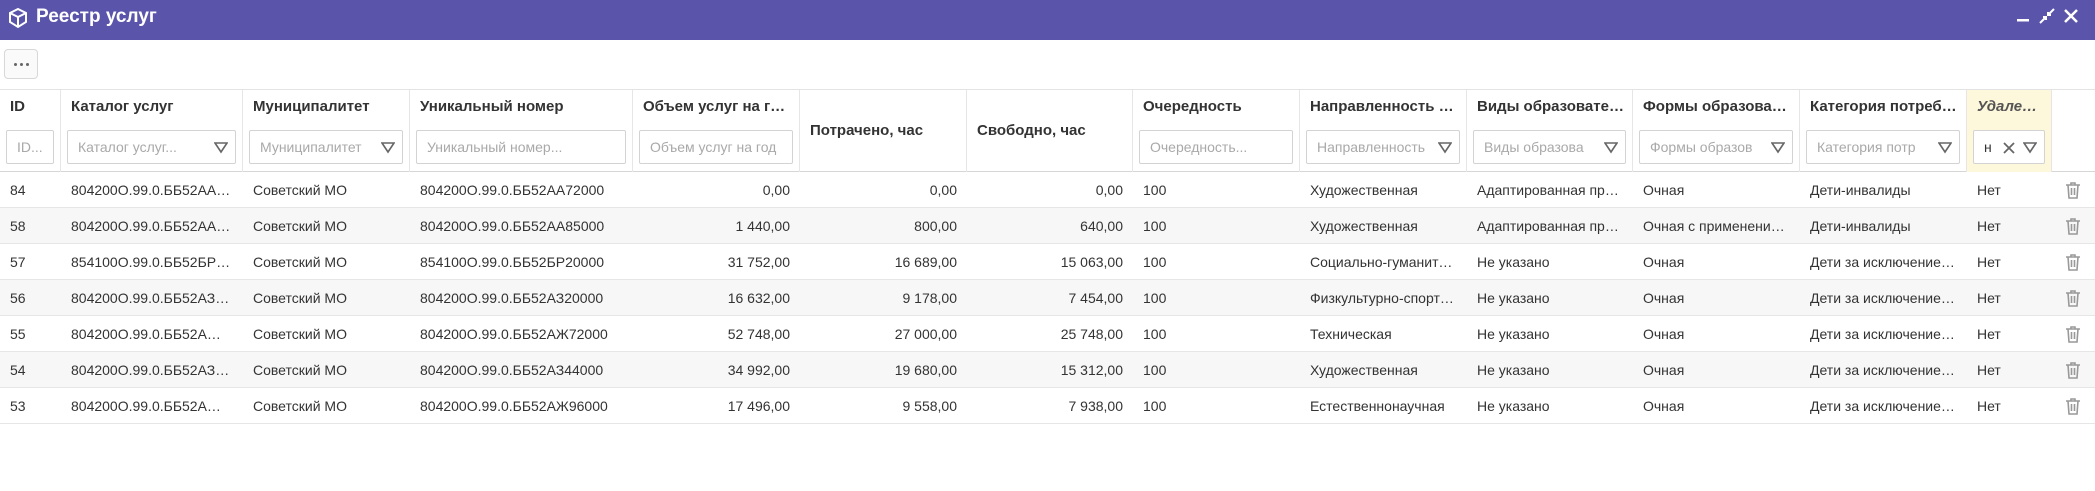 The image size is (2095, 491). I want to click on cell-catalog: 854100О.99.0.ББ52БР20000, so click(157, 262).